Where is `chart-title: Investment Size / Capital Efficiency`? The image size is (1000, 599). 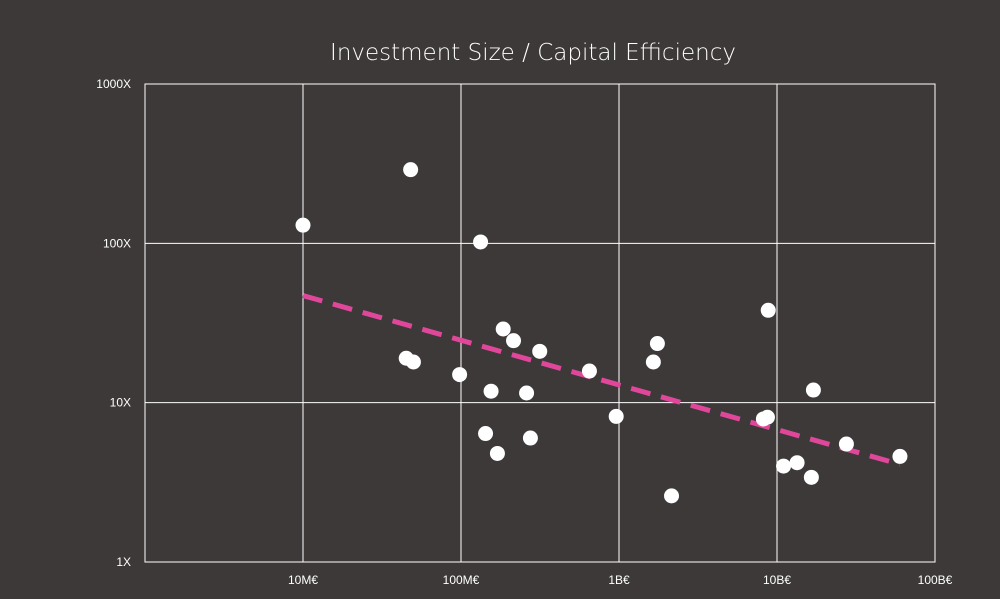
chart-title: Investment Size / Capital Efficiency is located at coordinates (533, 53).